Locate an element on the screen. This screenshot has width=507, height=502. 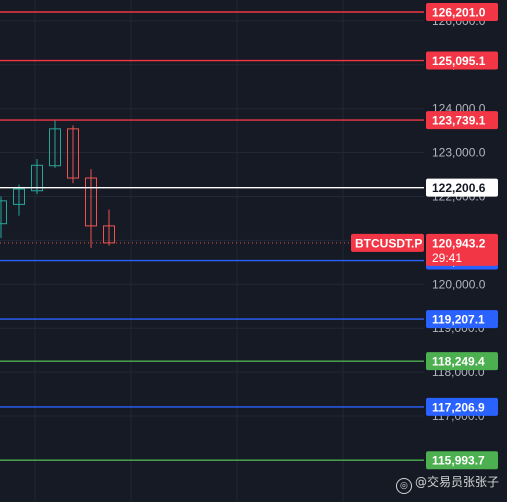
countdown-label: 29:41 is located at coordinates (447, 258).